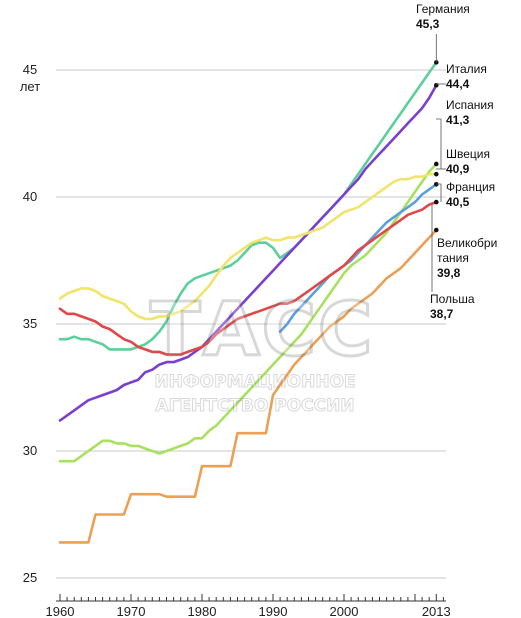  What do you see at coordinates (453, 258) in the screenshot?
I see `series-label-name: тания` at bounding box center [453, 258].